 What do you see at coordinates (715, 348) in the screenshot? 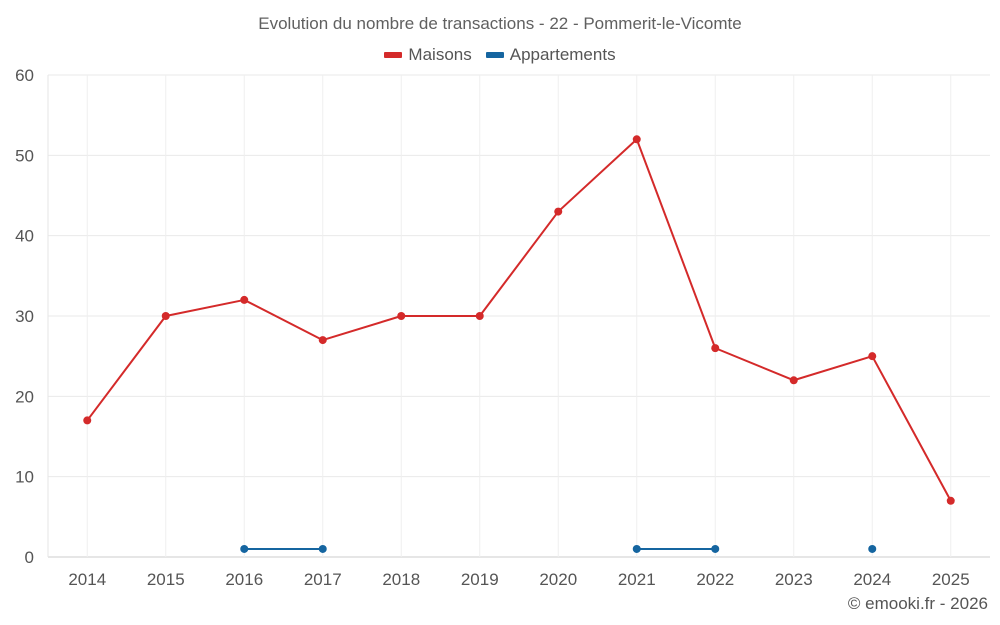
I see `data-point-maisons-2022` at bounding box center [715, 348].